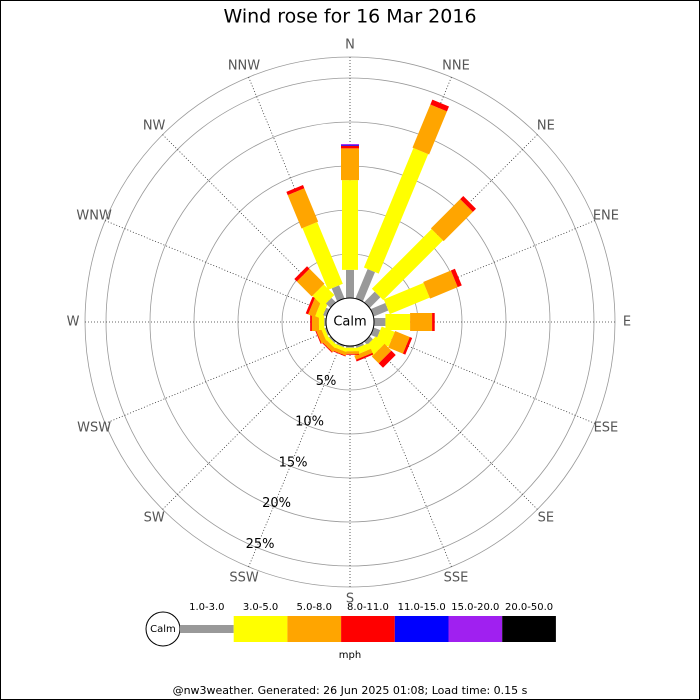  Describe the element at coordinates (456, 577) in the screenshot. I see `direction-label: SSE` at that location.